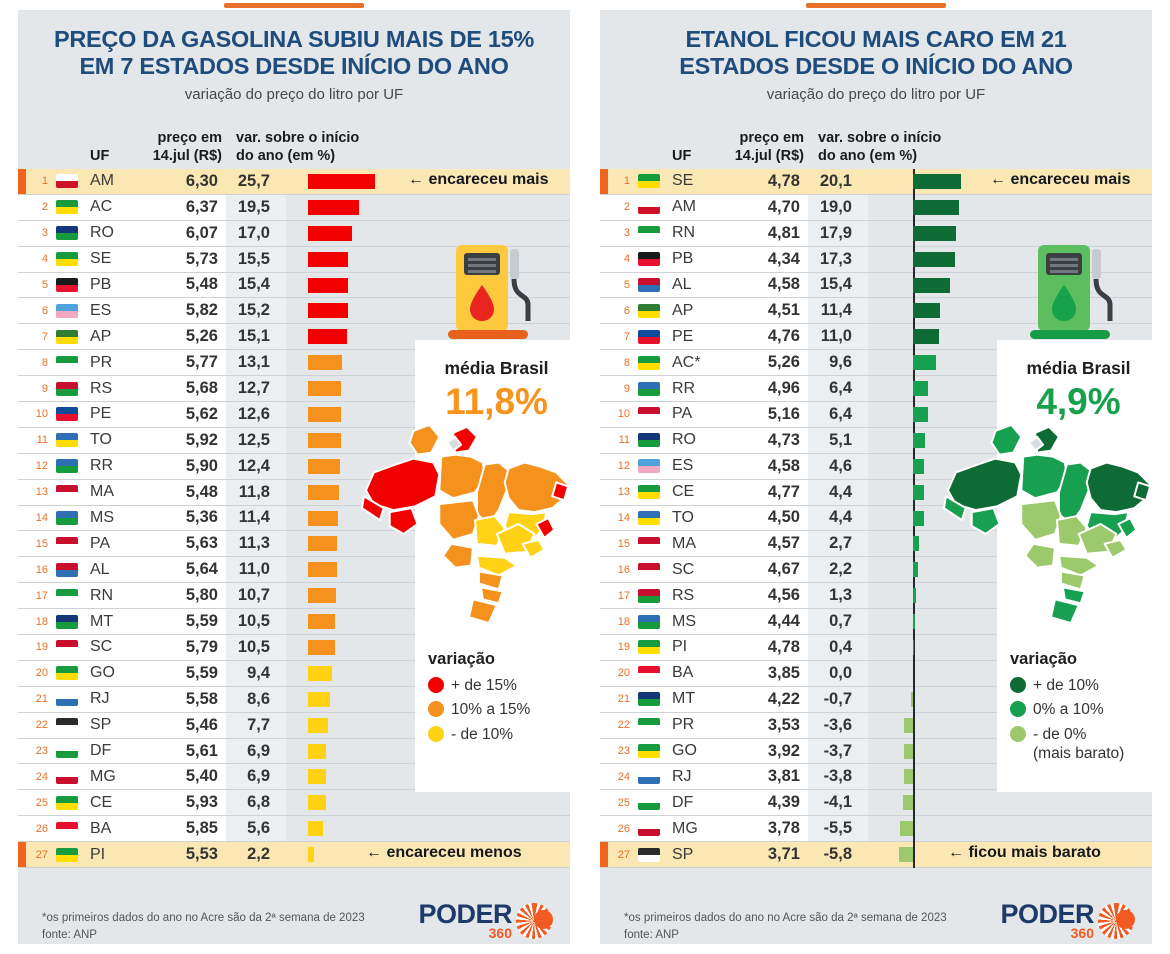  Describe the element at coordinates (683, 673) in the screenshot. I see `state-abbreviation: BA` at that location.